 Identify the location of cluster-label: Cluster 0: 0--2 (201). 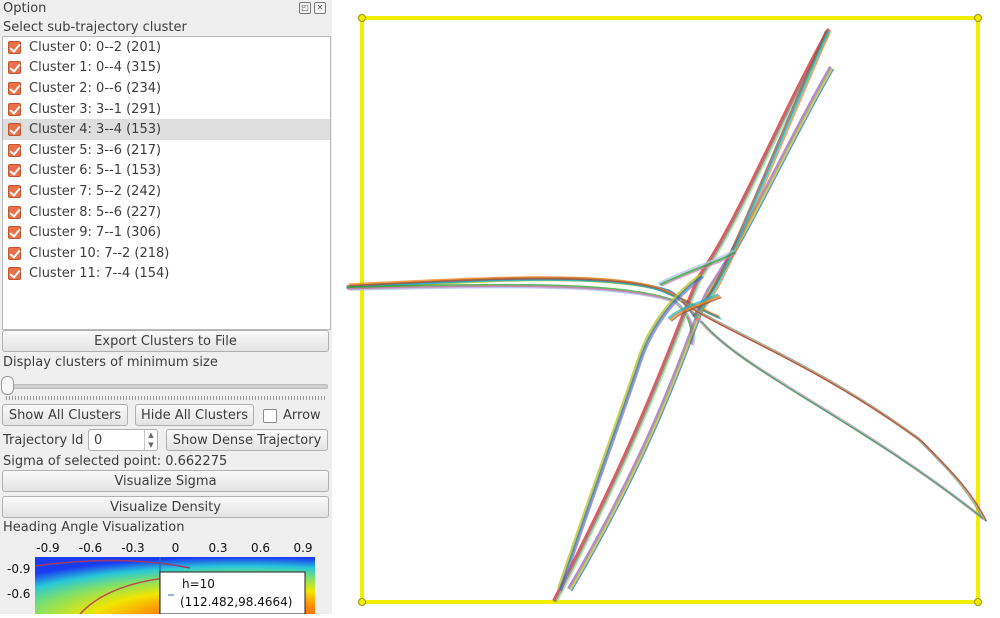
(95, 47).